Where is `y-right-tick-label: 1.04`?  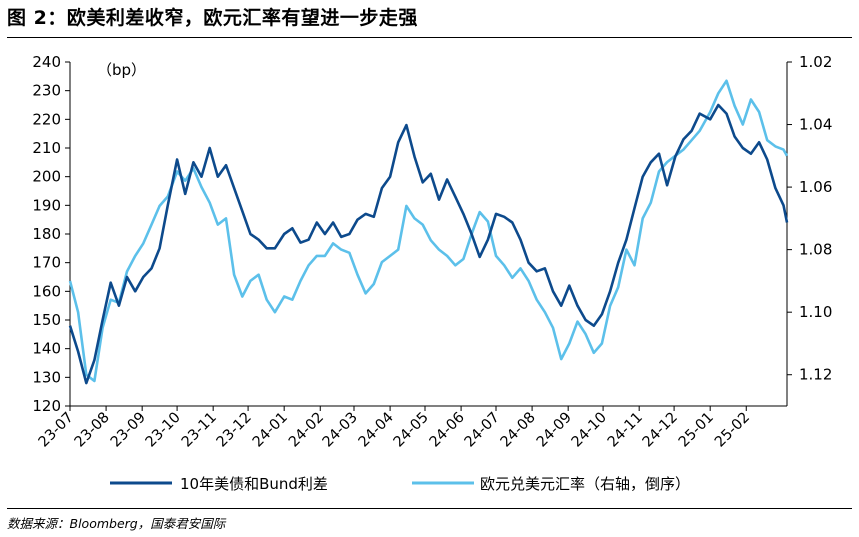
y-right-tick-label: 1.04 is located at coordinates (815, 125).